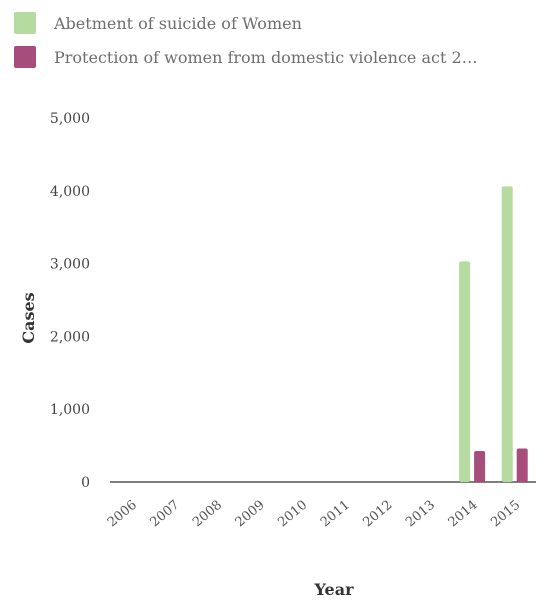 This screenshot has width=548, height=601. What do you see at coordinates (335, 514) in the screenshot?
I see `x-tick-label-2011: 2011` at bounding box center [335, 514].